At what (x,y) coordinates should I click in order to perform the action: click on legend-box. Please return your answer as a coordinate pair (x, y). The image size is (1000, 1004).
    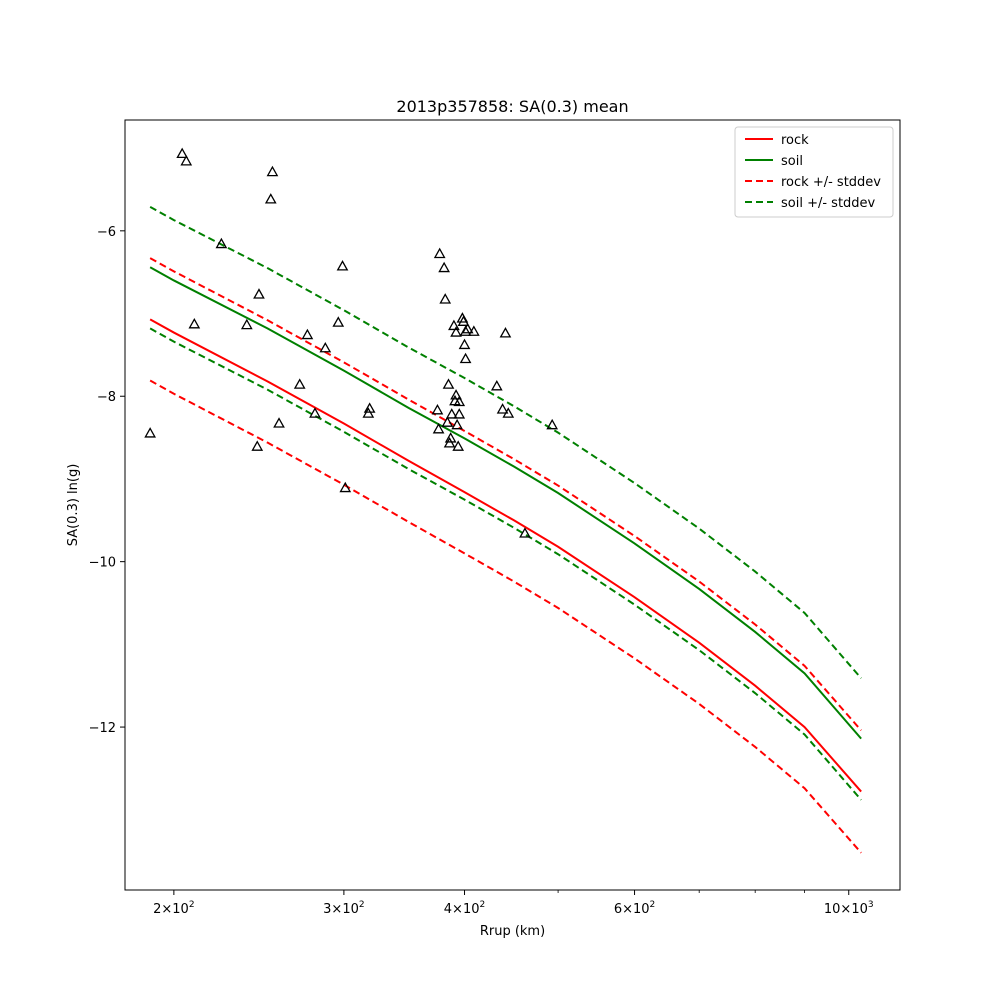
    Looking at the image, I should click on (814, 172).